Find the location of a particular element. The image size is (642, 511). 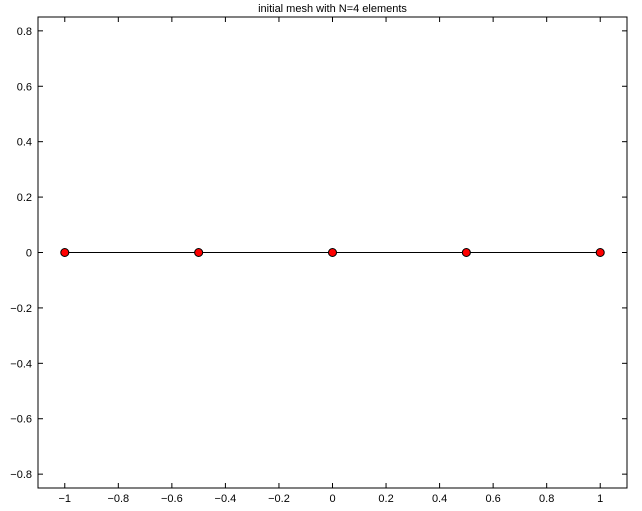

x-tick-label: 0.4 is located at coordinates (439, 499).